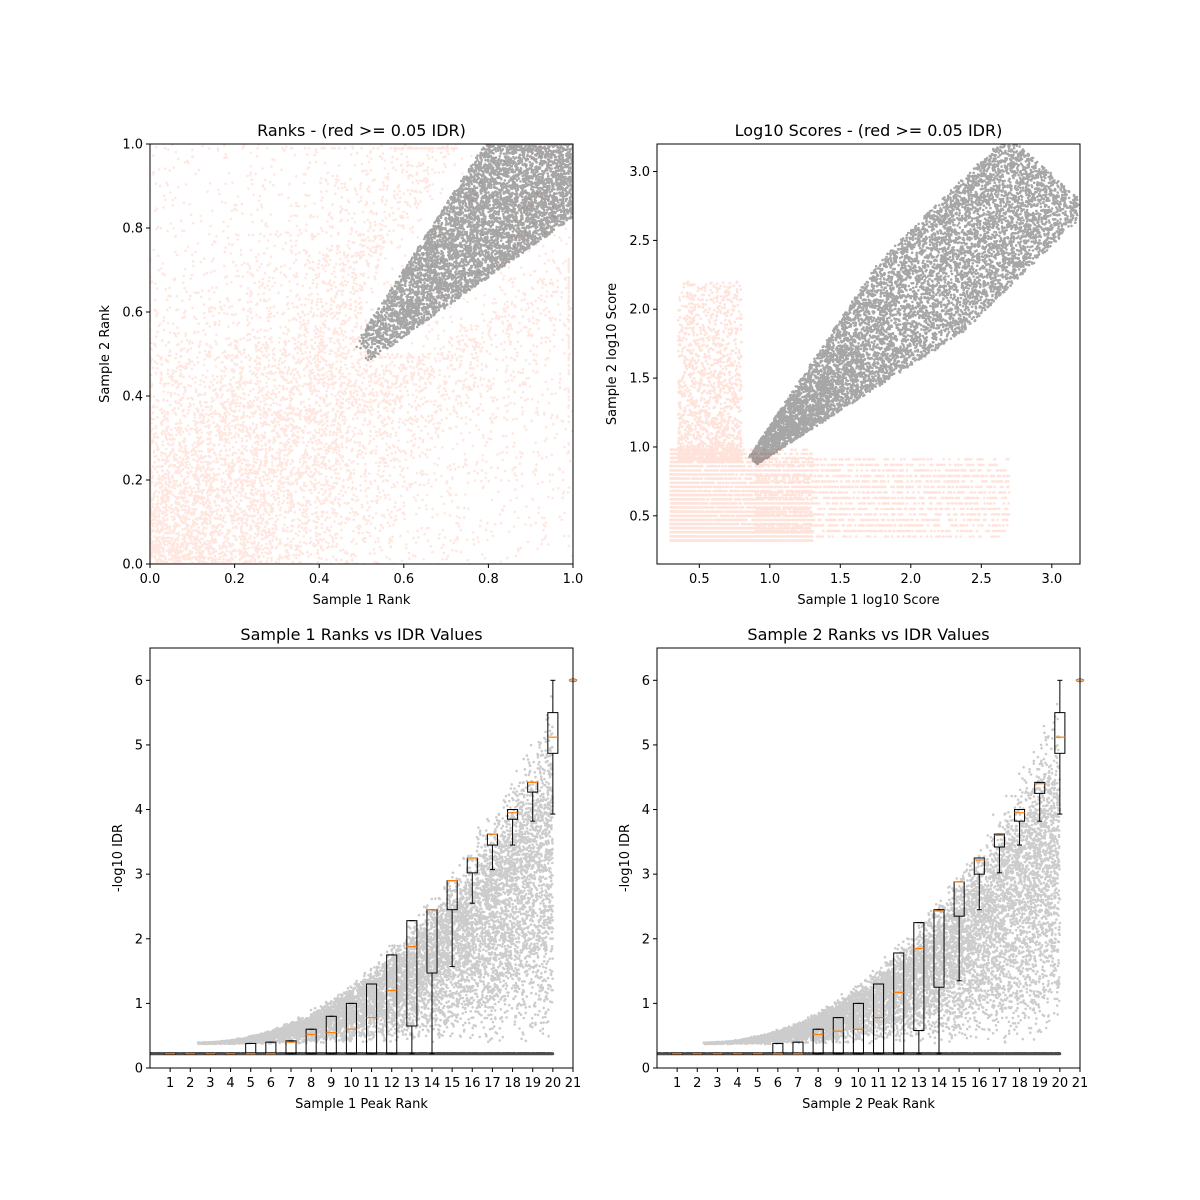  What do you see at coordinates (132, 313) in the screenshot?
I see `ranks-ytick-label: 0.6` at bounding box center [132, 313].